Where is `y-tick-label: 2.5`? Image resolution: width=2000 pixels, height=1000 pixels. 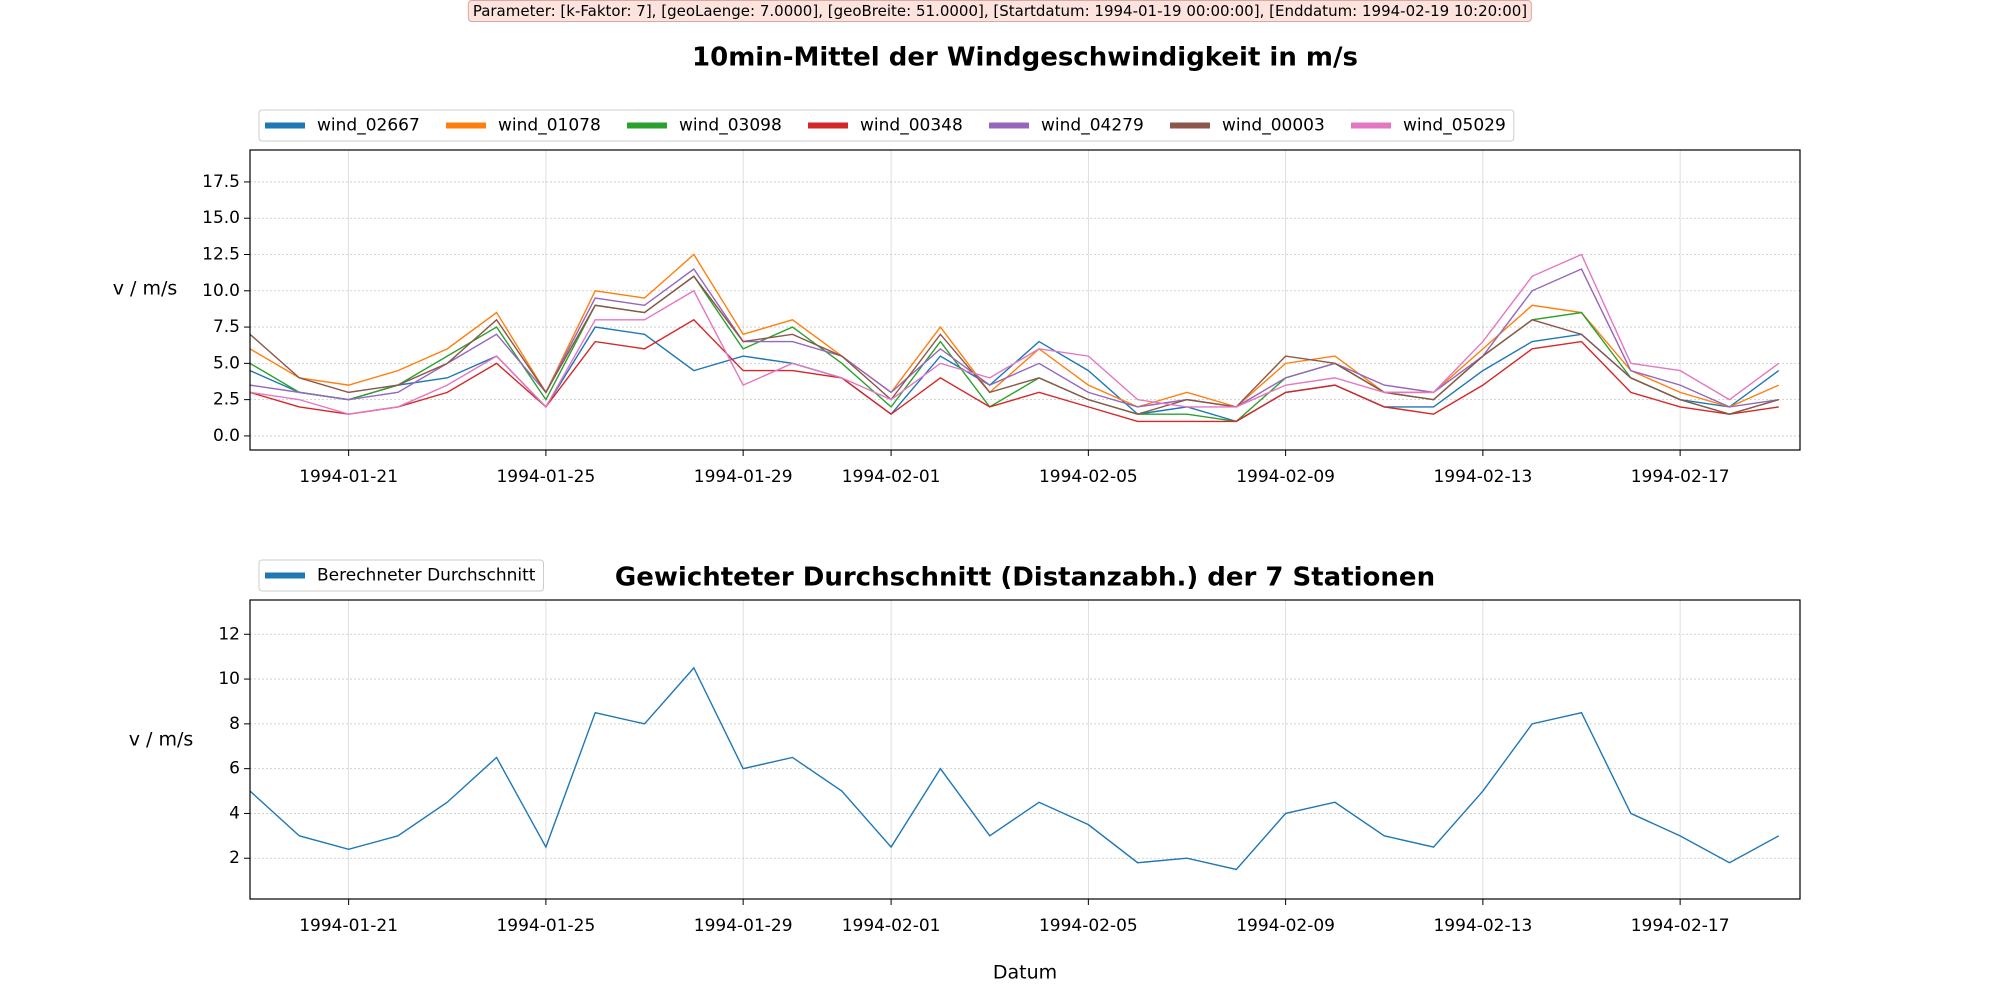 y-tick-label: 2.5 is located at coordinates (226, 400).